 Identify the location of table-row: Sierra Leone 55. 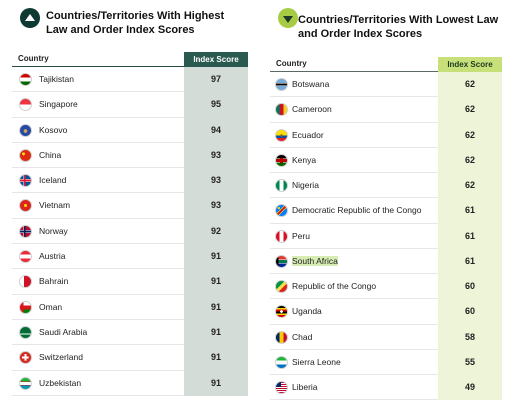
(386, 362).